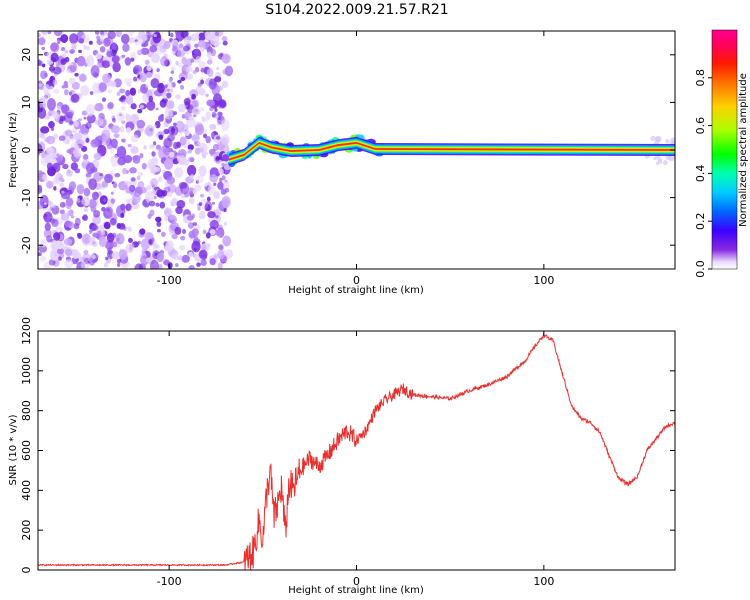 This screenshot has height=600, width=750. I want to click on colorbar-ticks: 0.0 0.2 0.4 0.6 0.8, so click(703, 173).